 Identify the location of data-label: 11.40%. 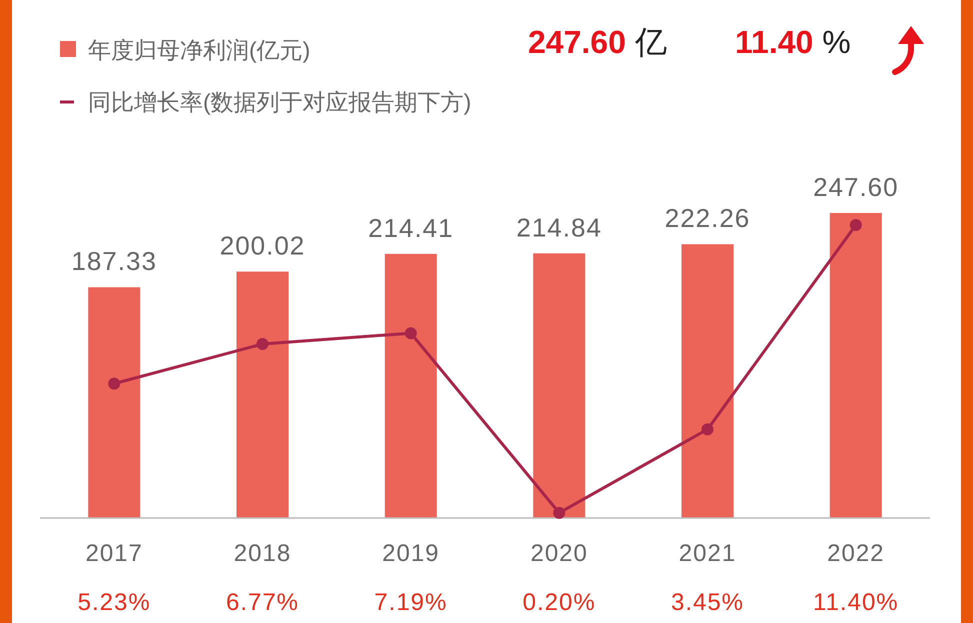
(856, 602).